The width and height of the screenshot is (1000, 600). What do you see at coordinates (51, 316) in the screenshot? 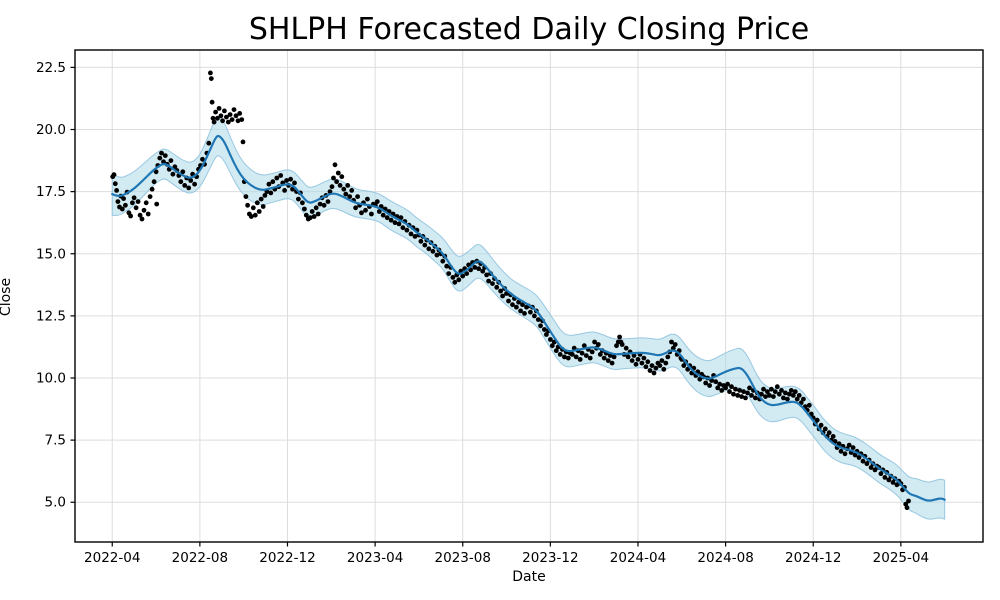
I see `y-tick-label: 12.5` at bounding box center [51, 316].